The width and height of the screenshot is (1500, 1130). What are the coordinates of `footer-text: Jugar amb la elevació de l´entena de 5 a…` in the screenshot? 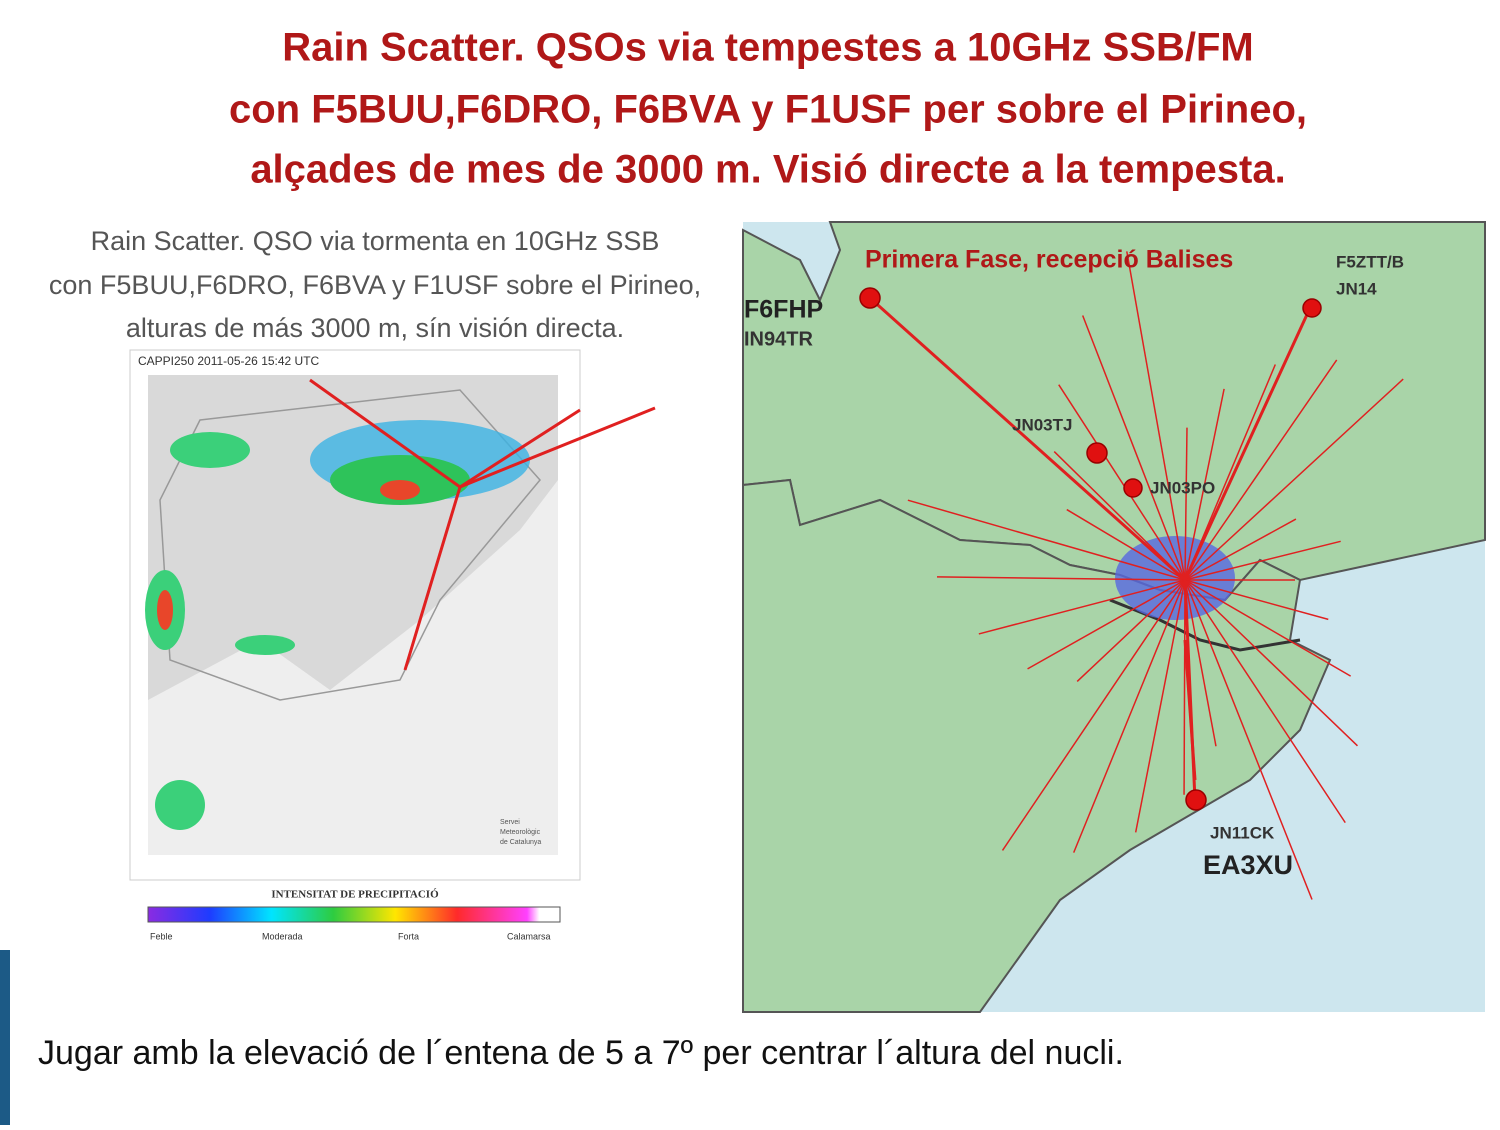 It's located at (581, 1053).